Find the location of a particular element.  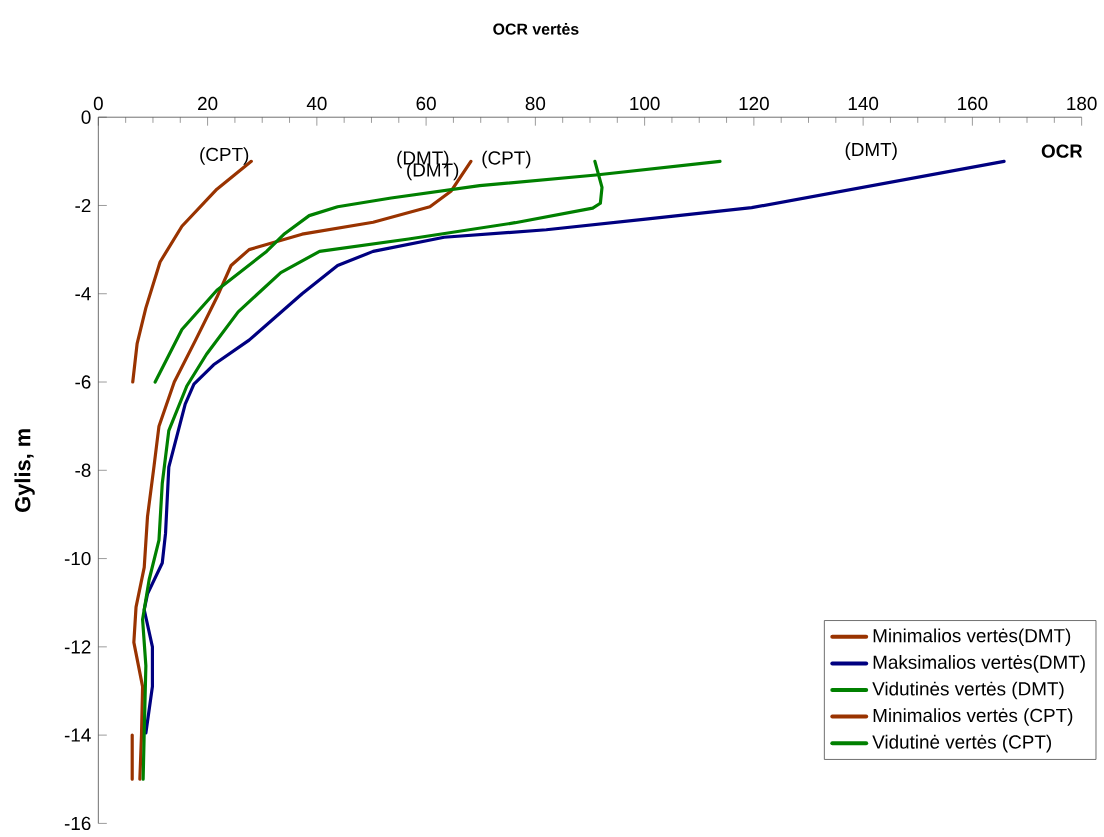

x-tick-label: 60 is located at coordinates (426, 103).